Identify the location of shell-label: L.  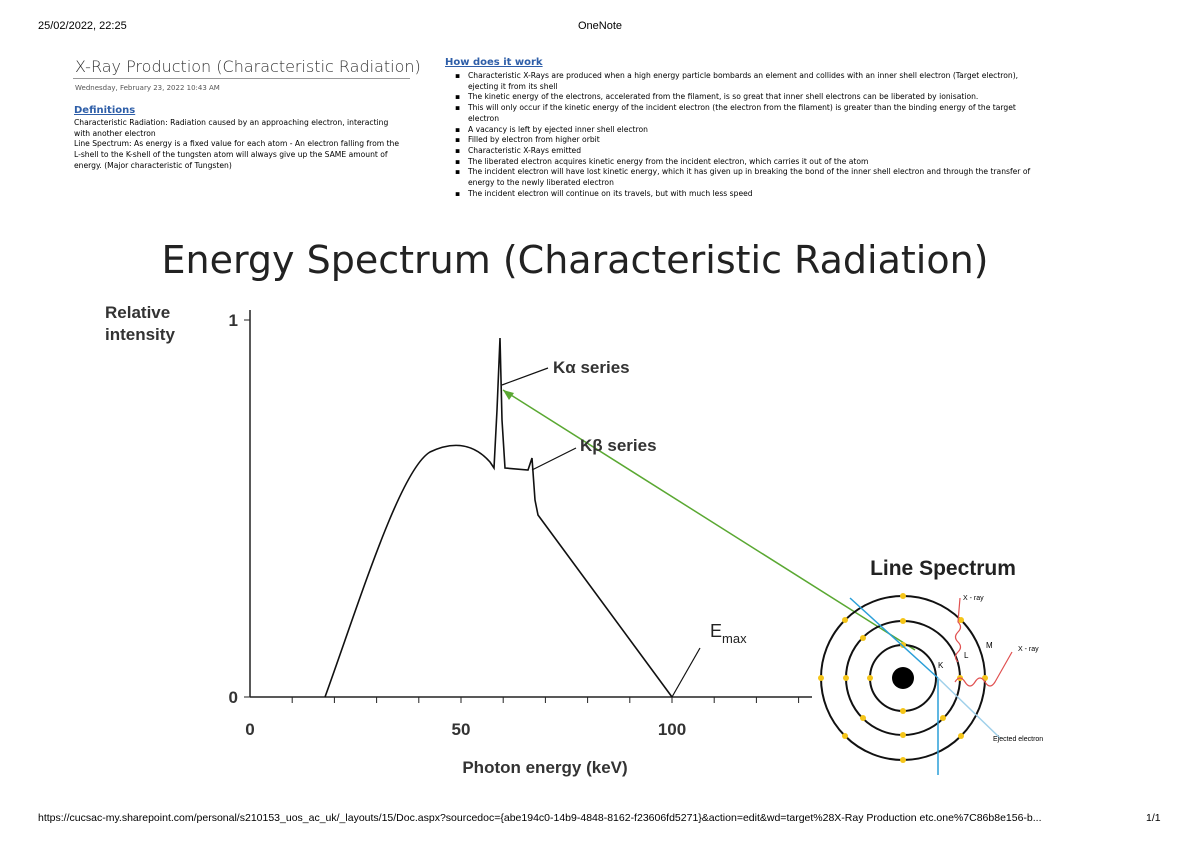
(966, 655).